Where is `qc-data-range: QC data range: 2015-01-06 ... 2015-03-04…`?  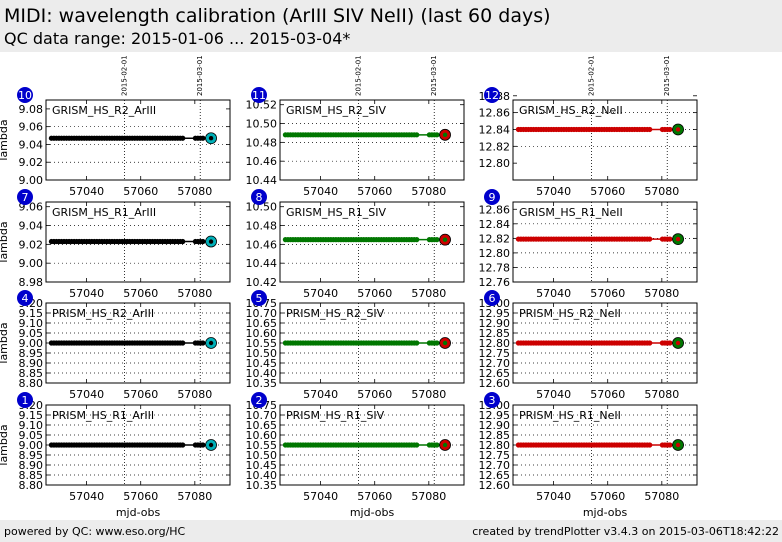 qc-data-range: QC data range: 2015-01-06 ... 2015-03-04… is located at coordinates (177, 38).